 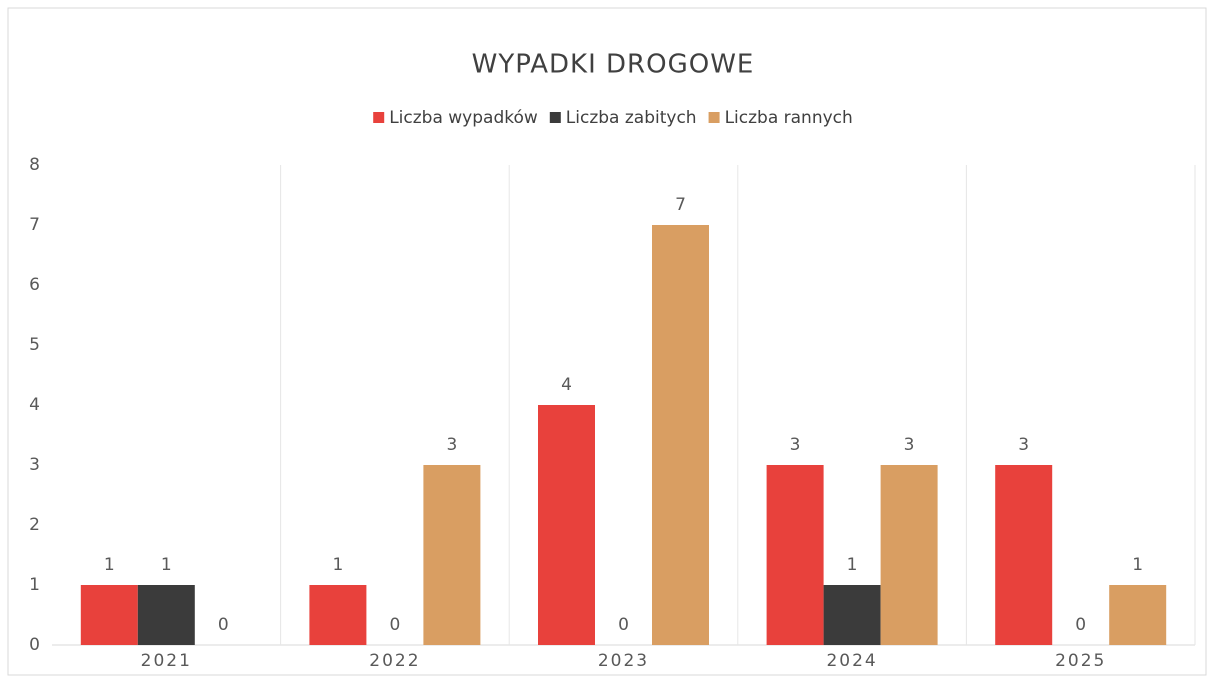 I want to click on chart-title: WYPADKI DROGOWE, so click(x=613, y=65).